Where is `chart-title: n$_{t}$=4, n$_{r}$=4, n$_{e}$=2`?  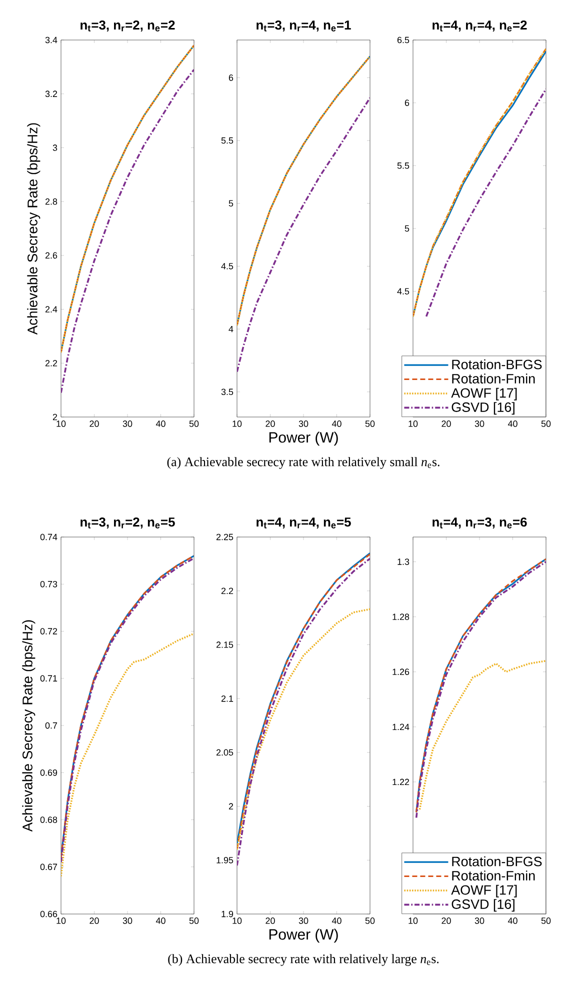 chart-title: n$_{t}$=4, n$_{r}$=4, n$_{e}$=2 is located at coordinates (479, 26).